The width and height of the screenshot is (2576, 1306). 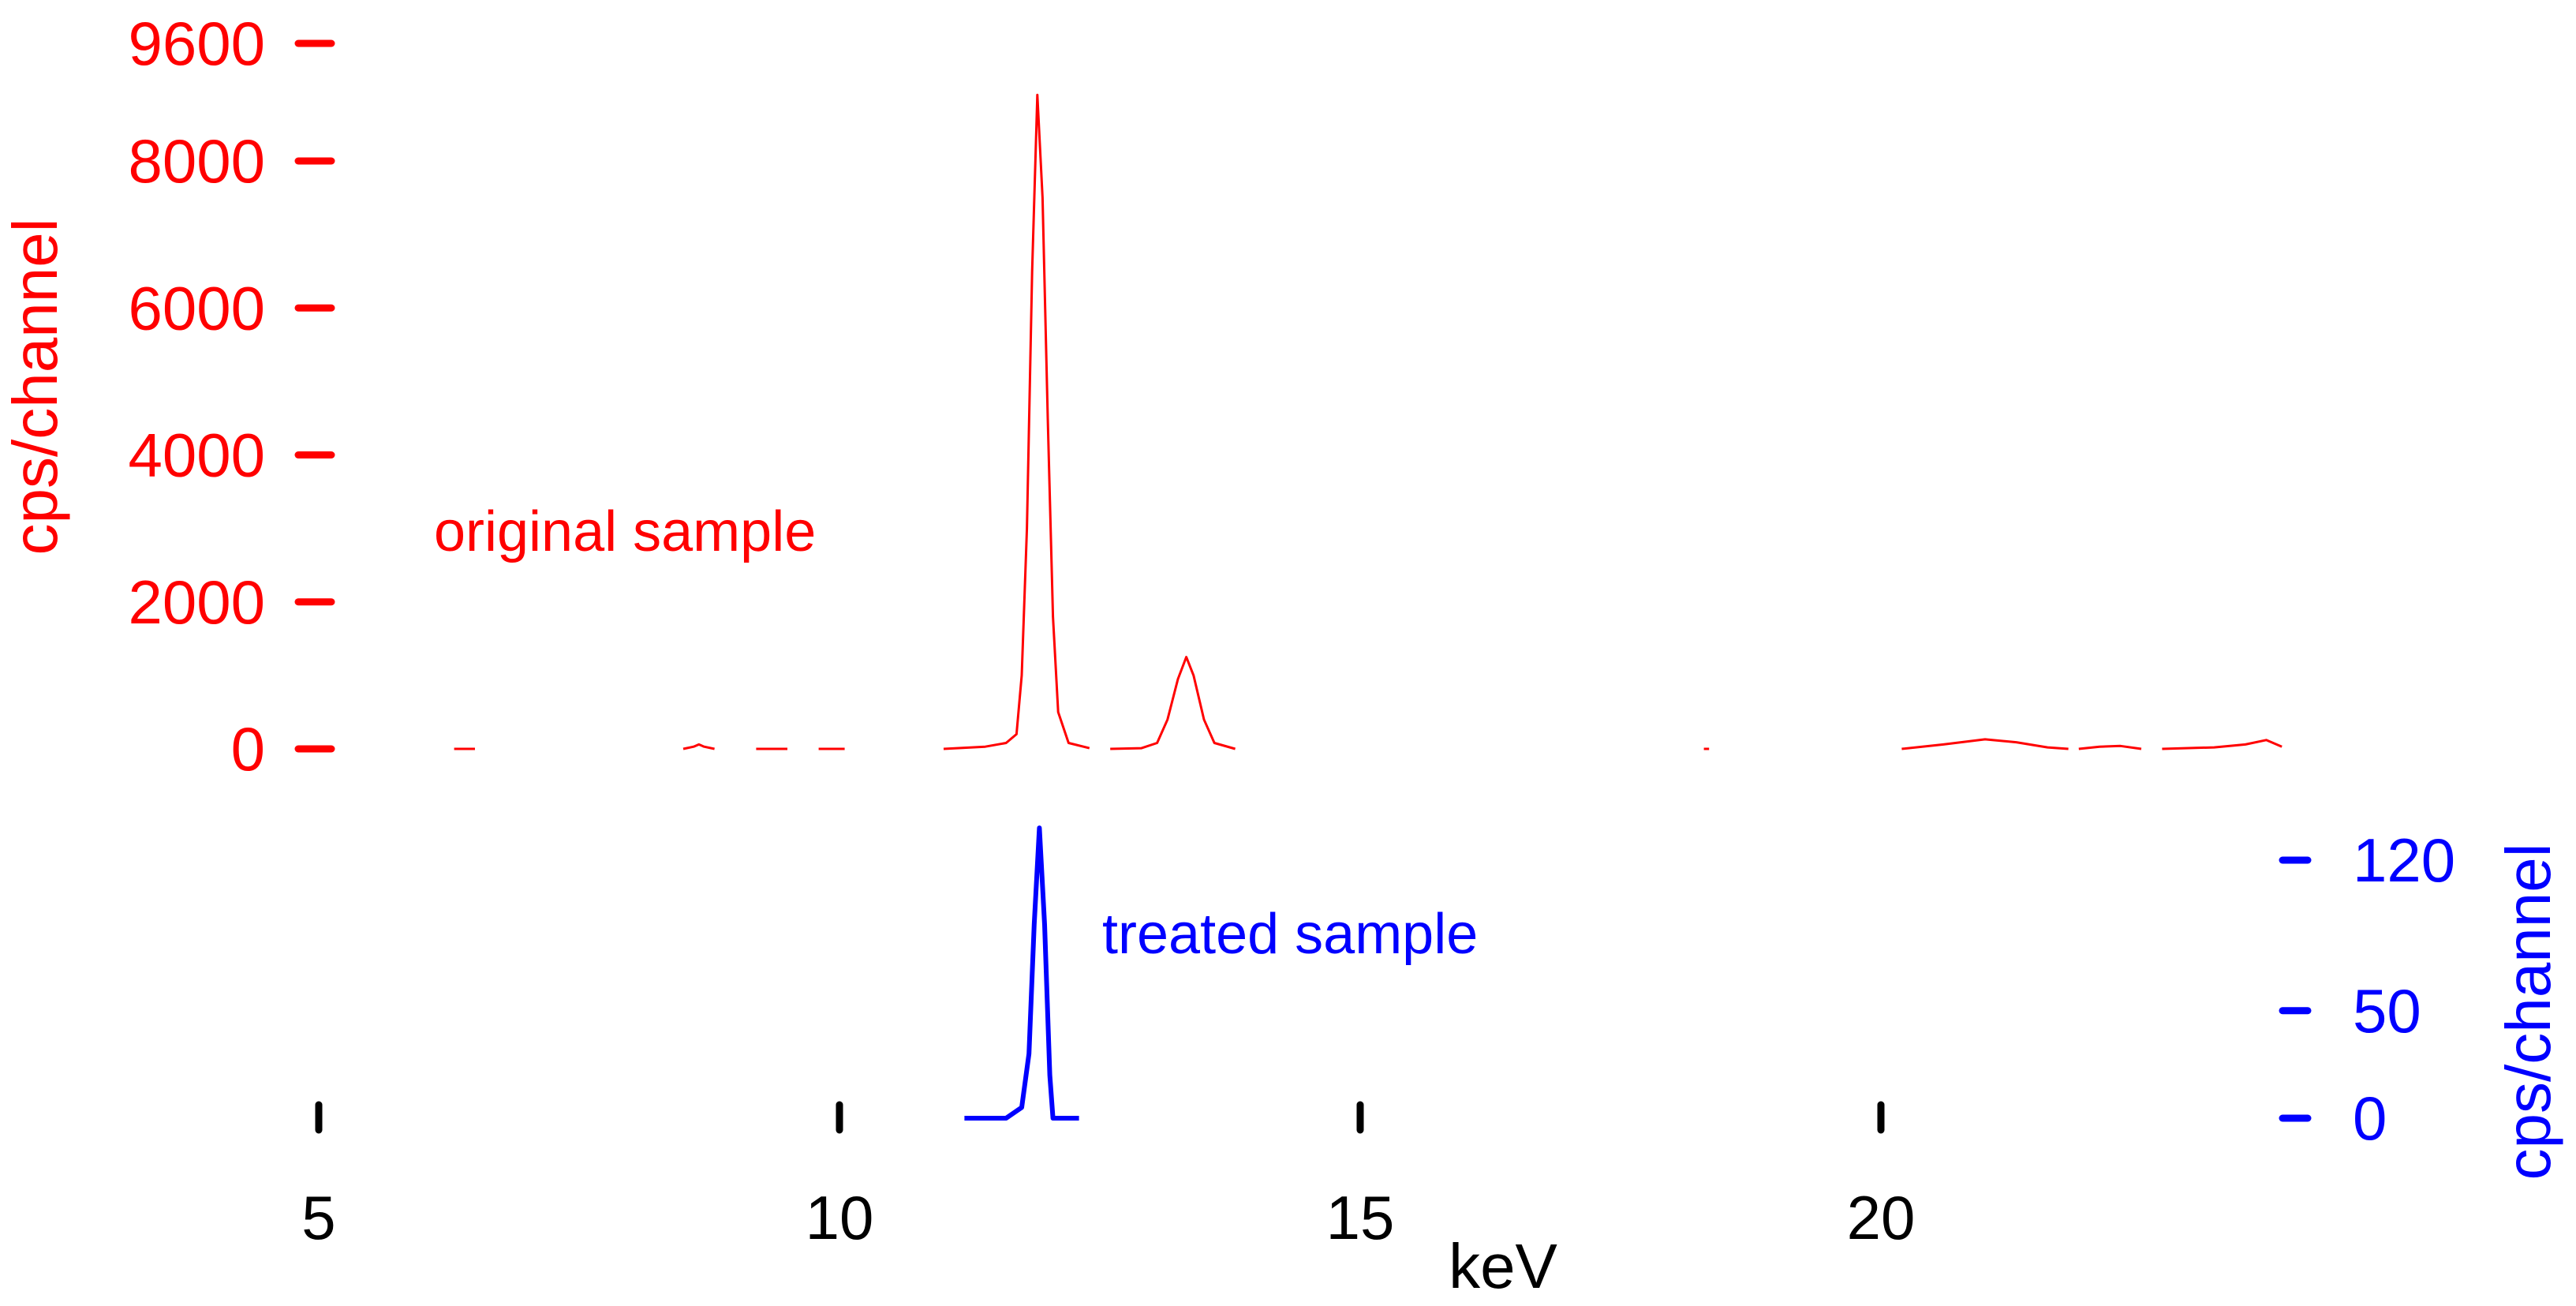 I want to click on right-y-axis-title: cps/channel, so click(x=2528, y=1012).